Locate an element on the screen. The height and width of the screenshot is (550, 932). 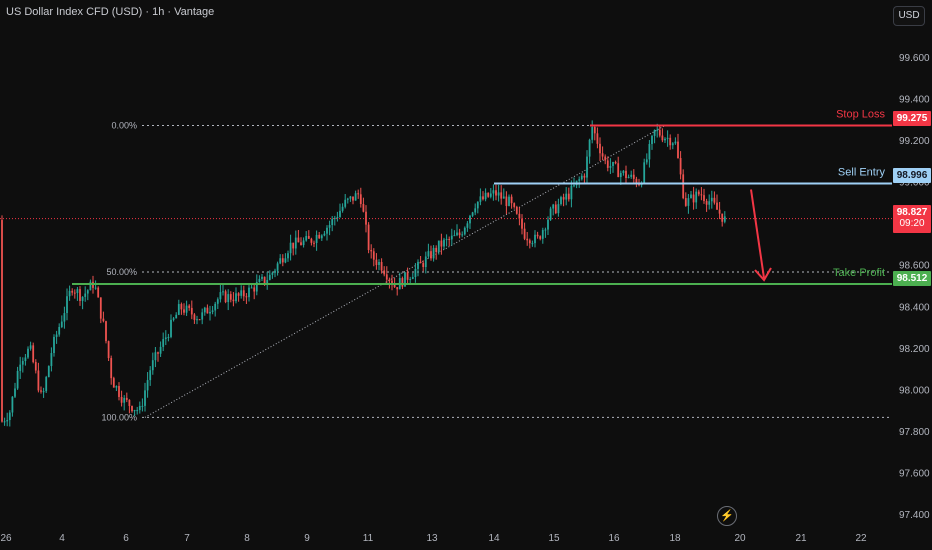
time-tick-label: 11 is located at coordinates (368, 538).